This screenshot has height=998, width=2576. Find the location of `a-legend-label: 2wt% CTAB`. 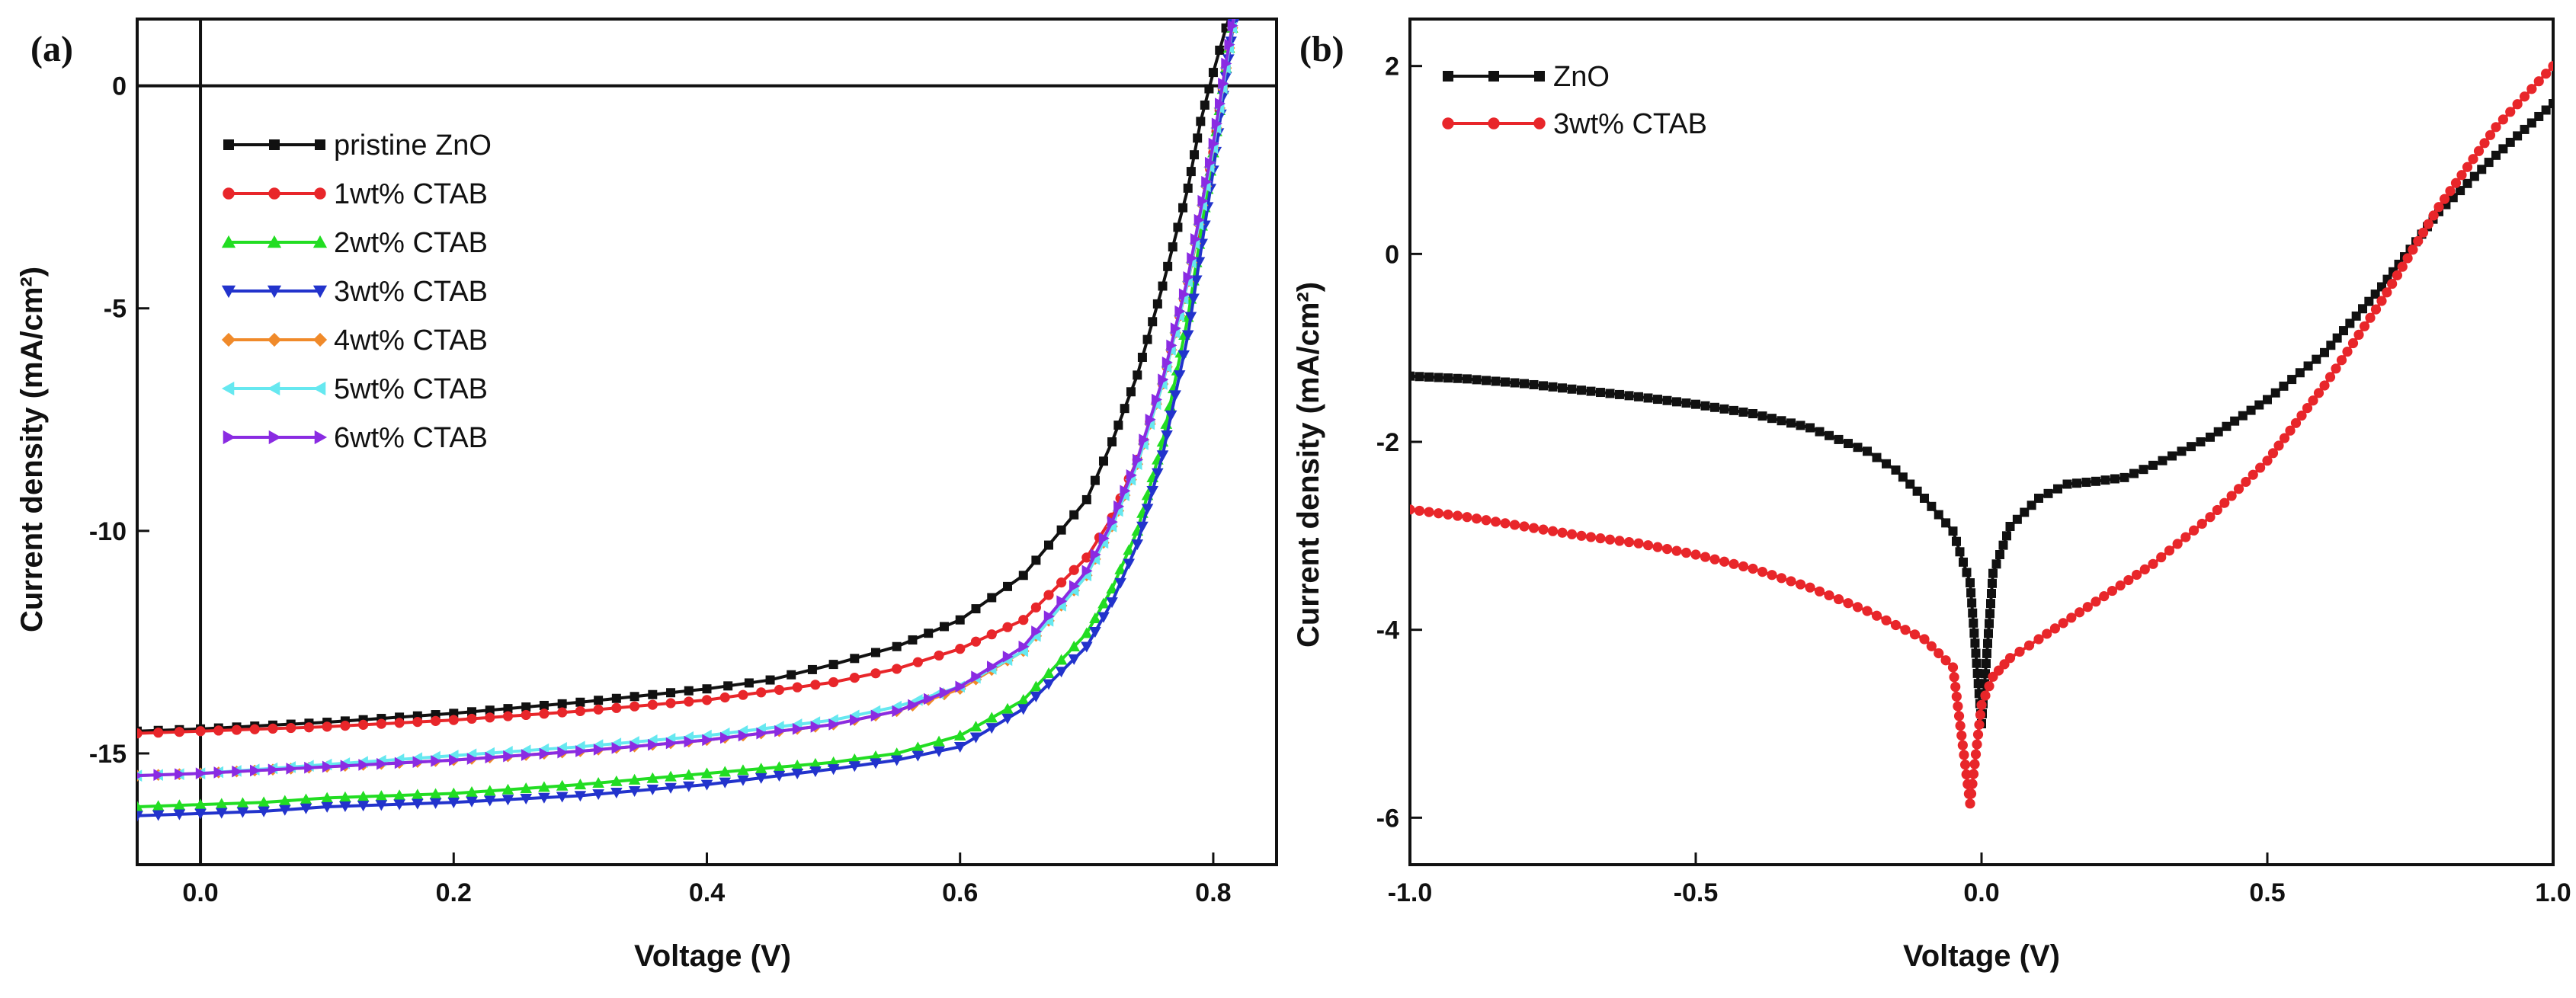

a-legend-label: 2wt% CTAB is located at coordinates (411, 243).